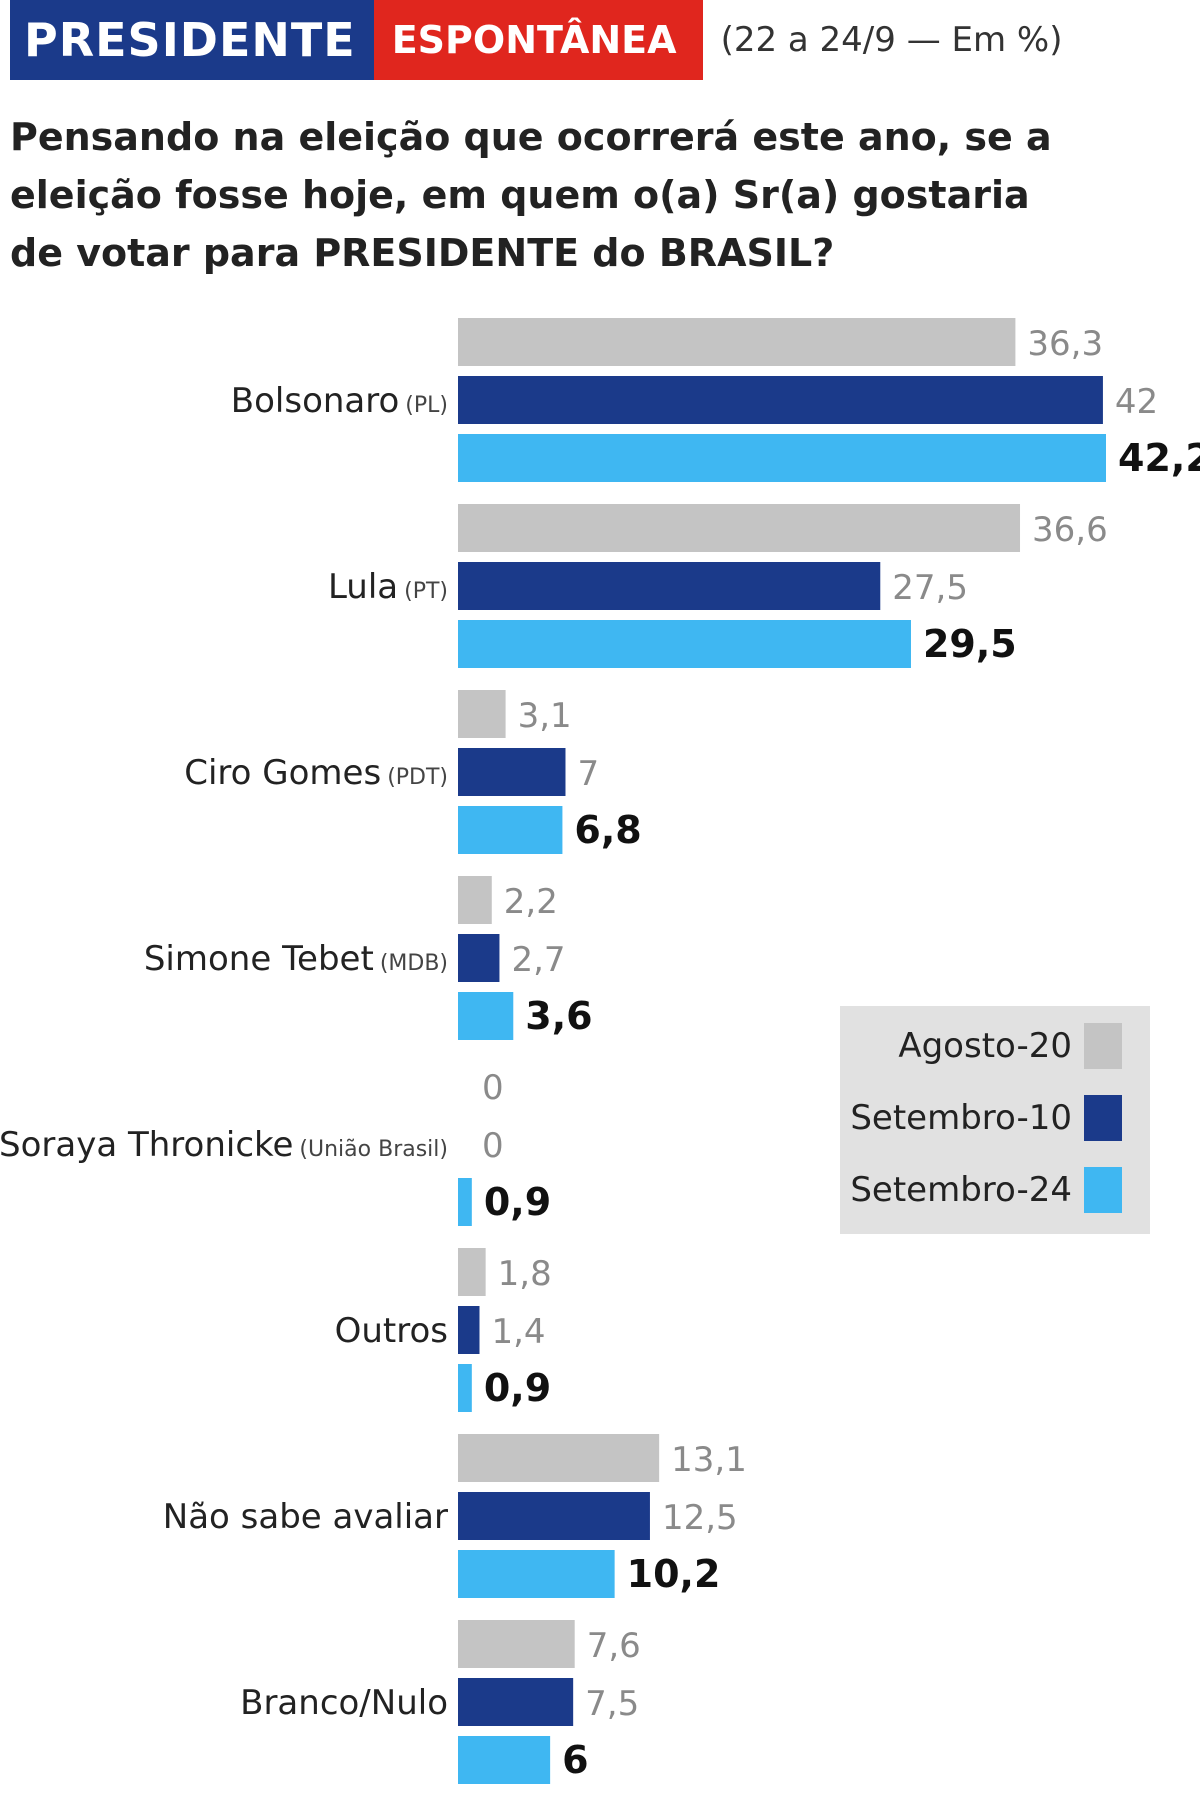 The height and width of the screenshot is (1797, 1200). Describe the element at coordinates (558, 1016) in the screenshot. I see `data-label: 3,6` at that location.